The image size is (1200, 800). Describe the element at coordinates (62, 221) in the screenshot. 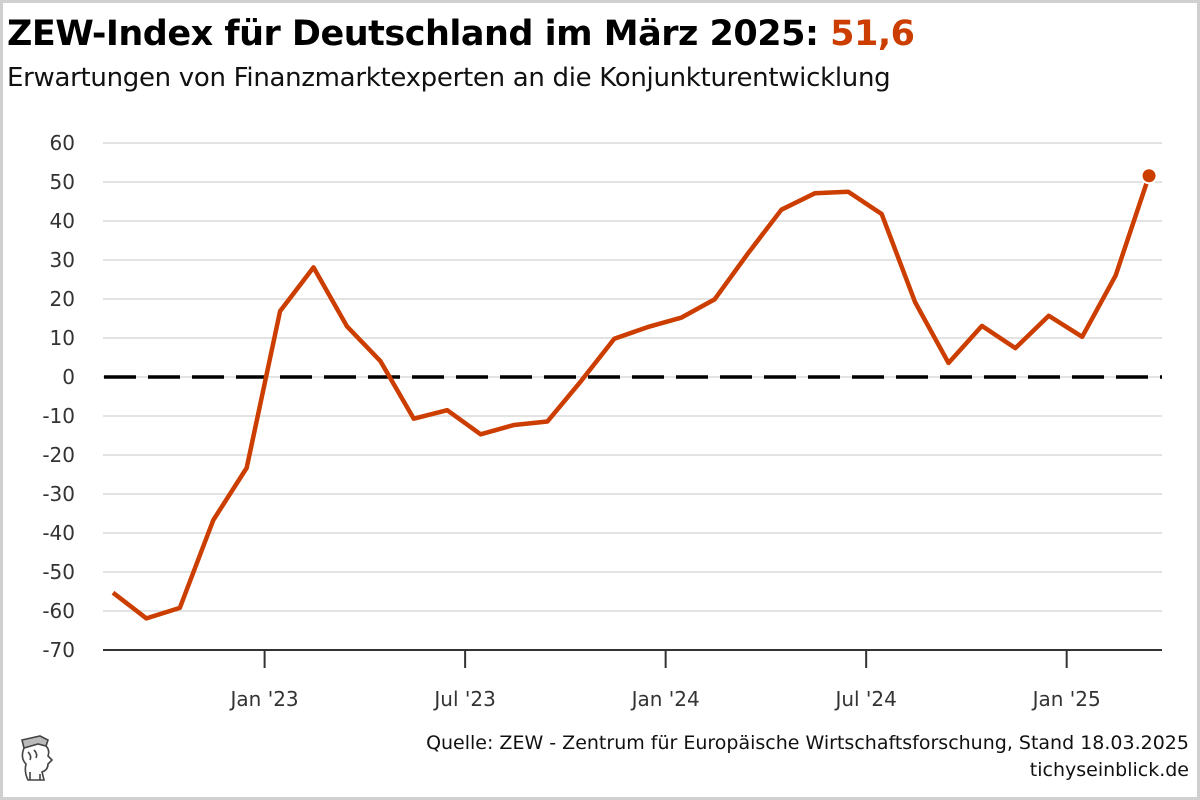

I see `y-tick-label: 40` at that location.